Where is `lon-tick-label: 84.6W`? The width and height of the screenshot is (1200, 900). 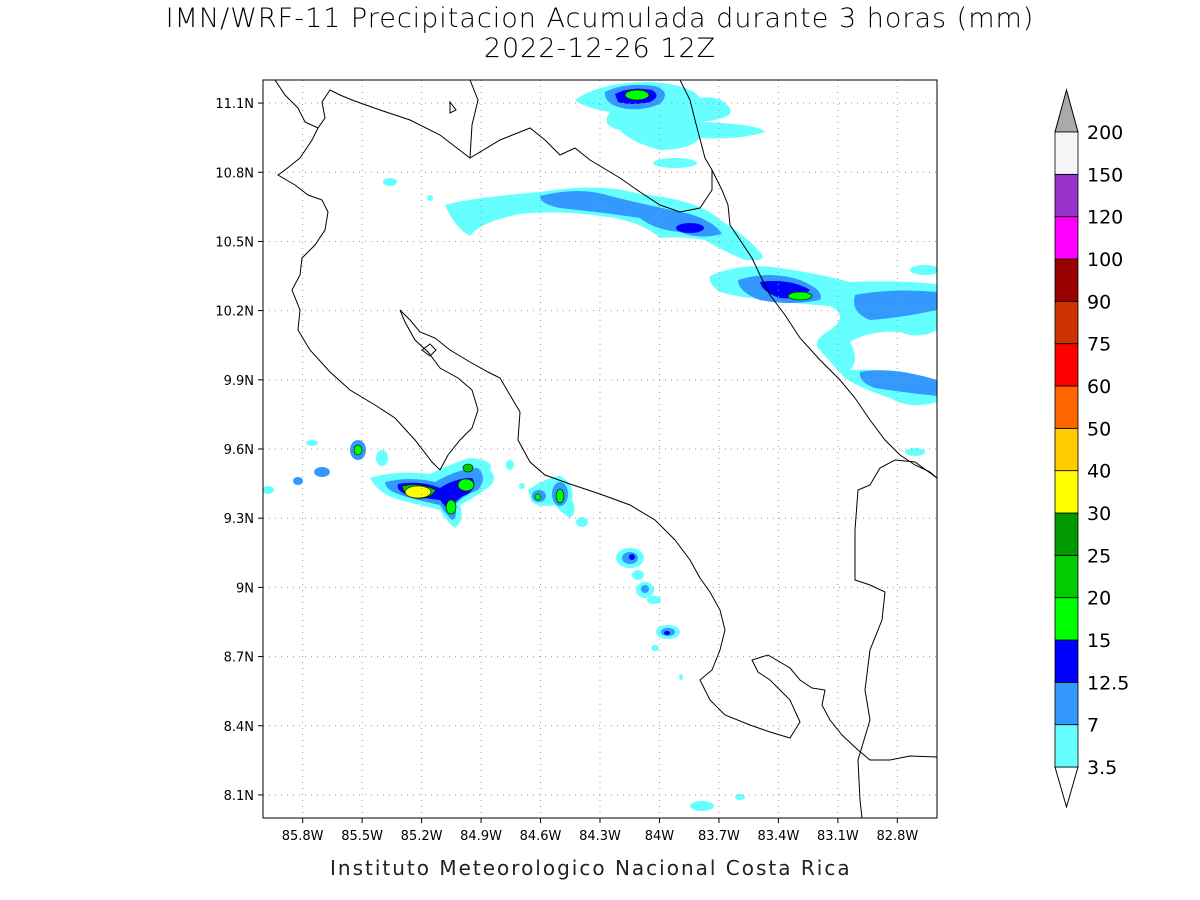
lon-tick-label: 84.6W is located at coordinates (541, 836).